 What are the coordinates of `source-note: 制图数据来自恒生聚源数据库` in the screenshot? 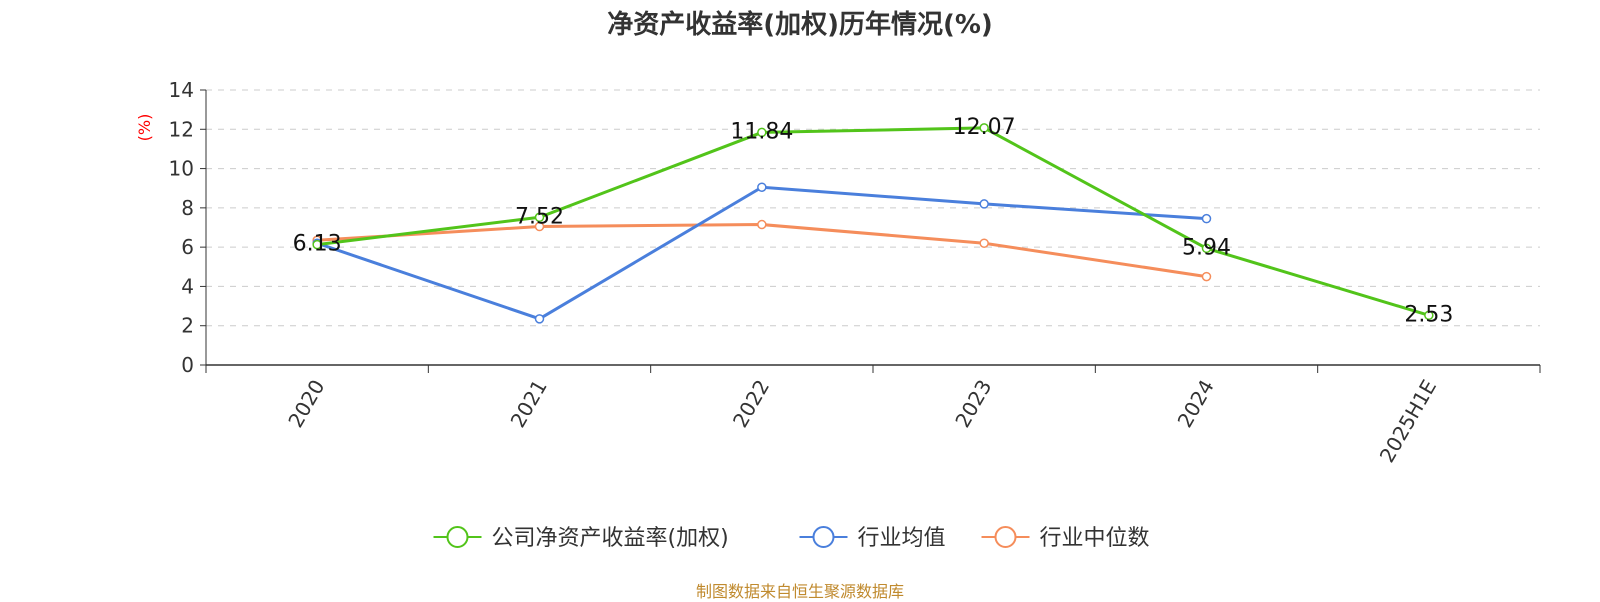 It's located at (799, 591).